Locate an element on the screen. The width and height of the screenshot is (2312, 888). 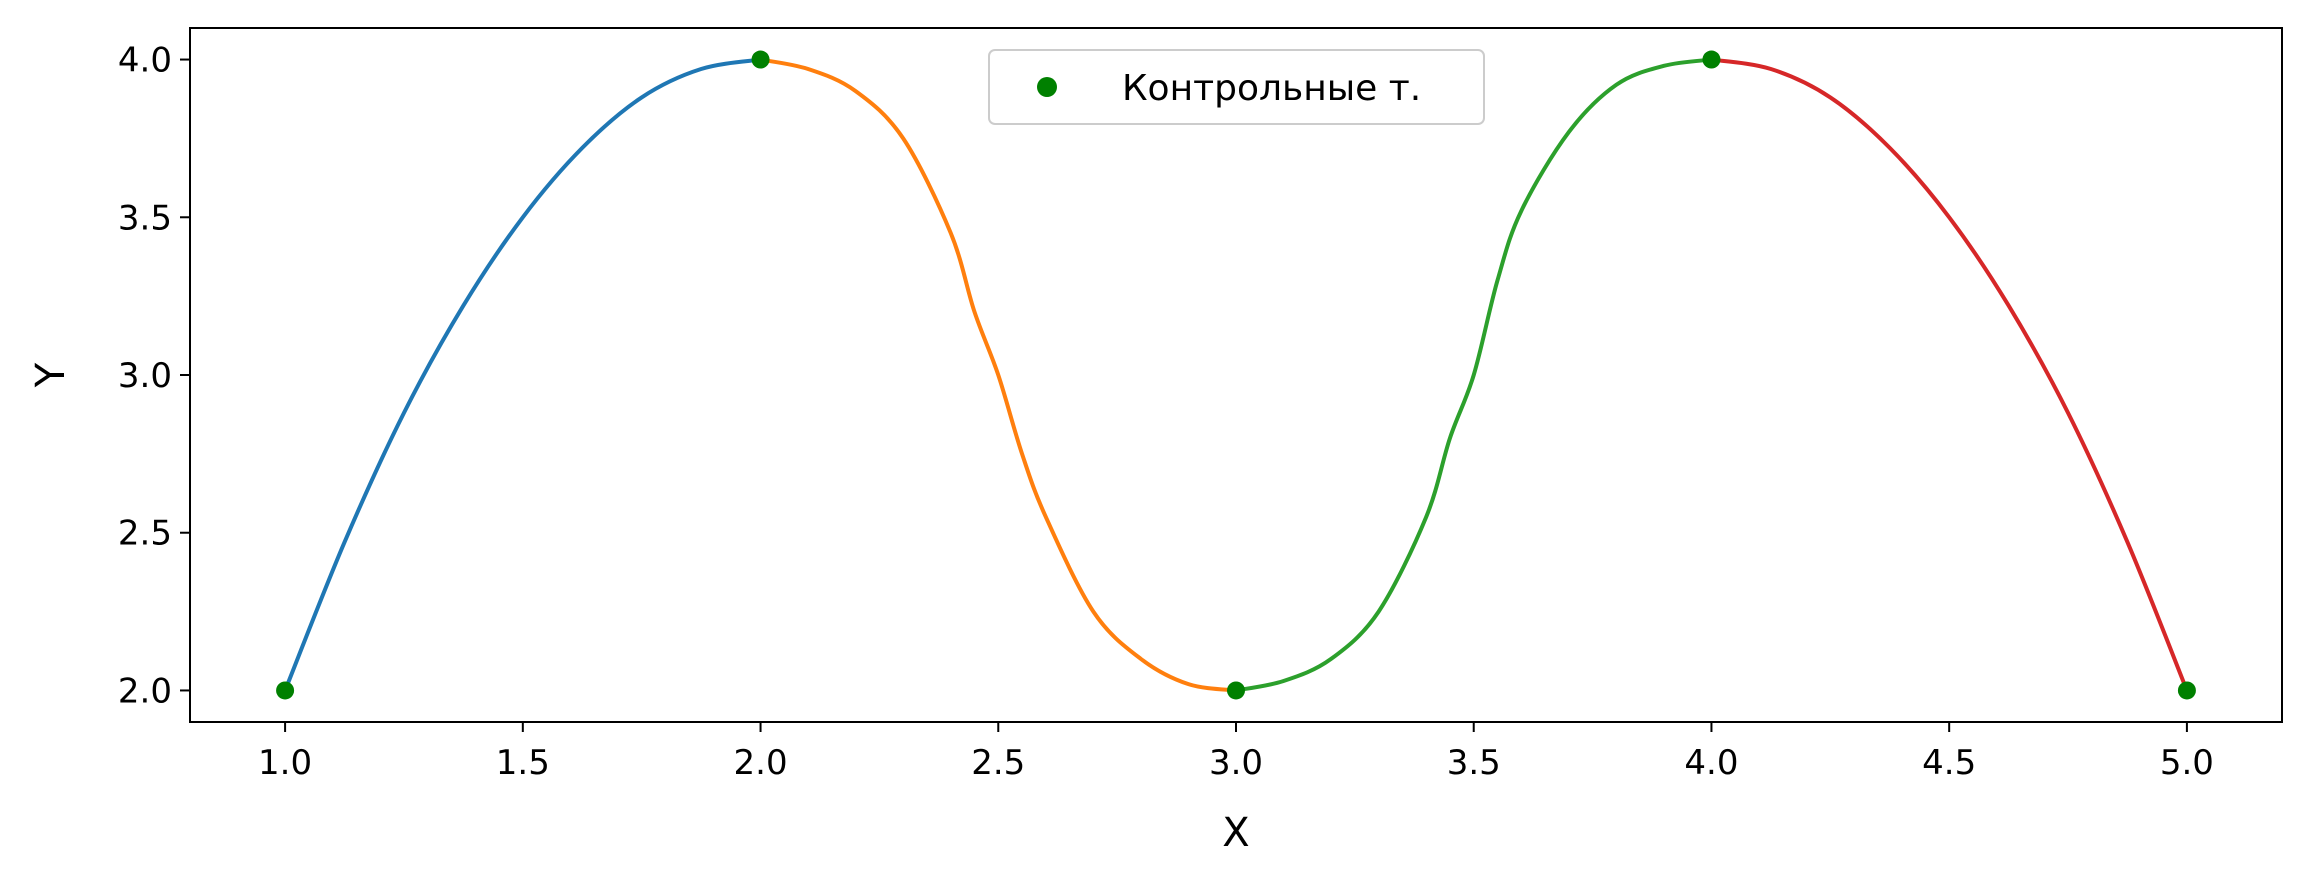
y-tick-label: 4.0 is located at coordinates (145, 61).